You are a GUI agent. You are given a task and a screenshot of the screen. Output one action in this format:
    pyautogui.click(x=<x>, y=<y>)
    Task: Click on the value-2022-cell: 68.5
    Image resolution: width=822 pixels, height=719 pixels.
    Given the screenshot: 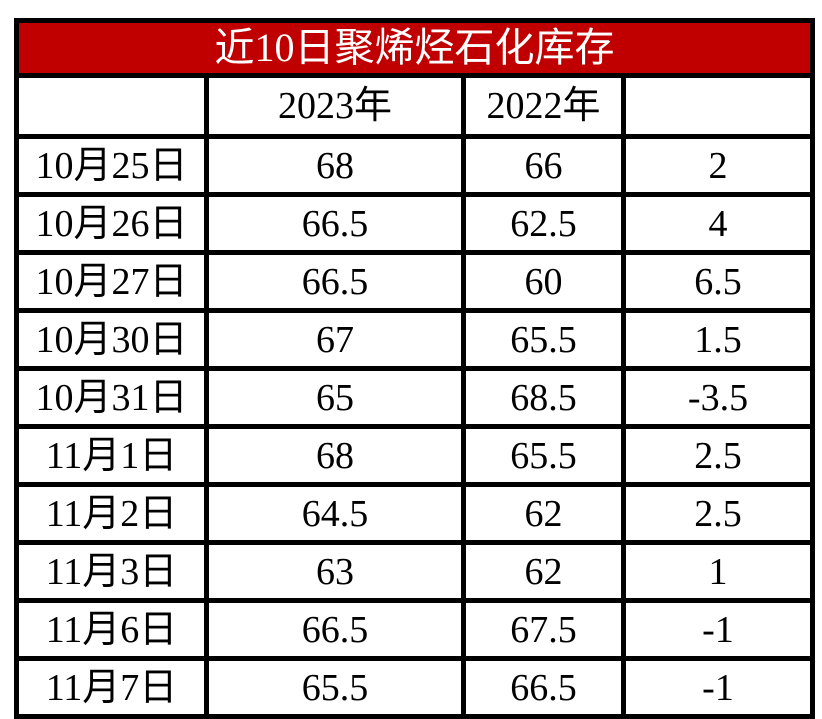 What is the action you would take?
    pyautogui.click(x=543, y=397)
    